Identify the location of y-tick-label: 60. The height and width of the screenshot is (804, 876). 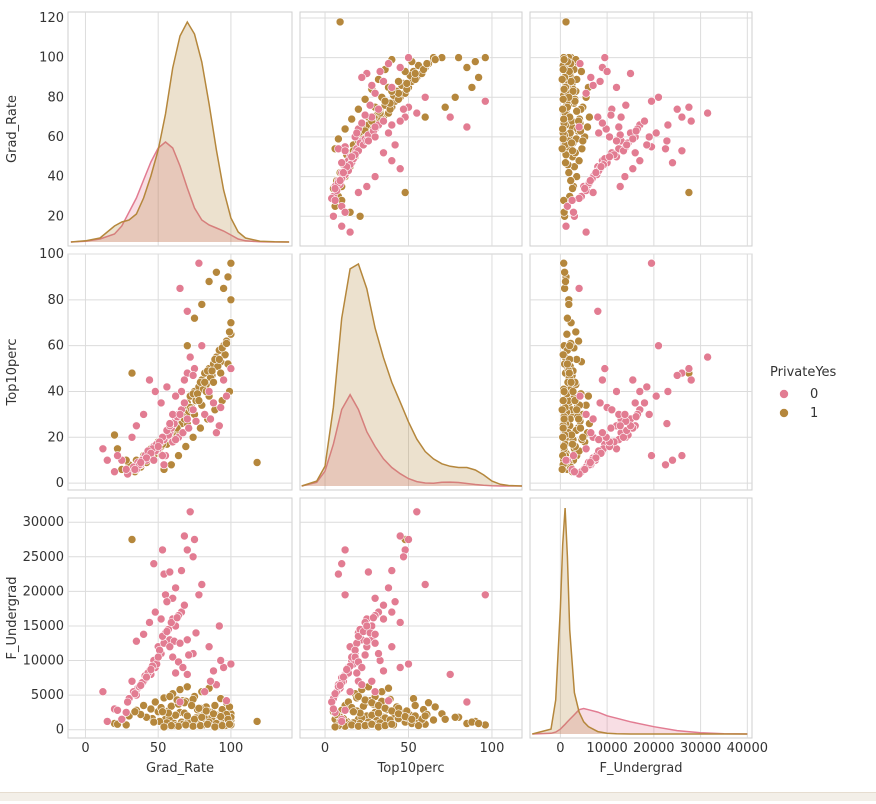
(55, 137).